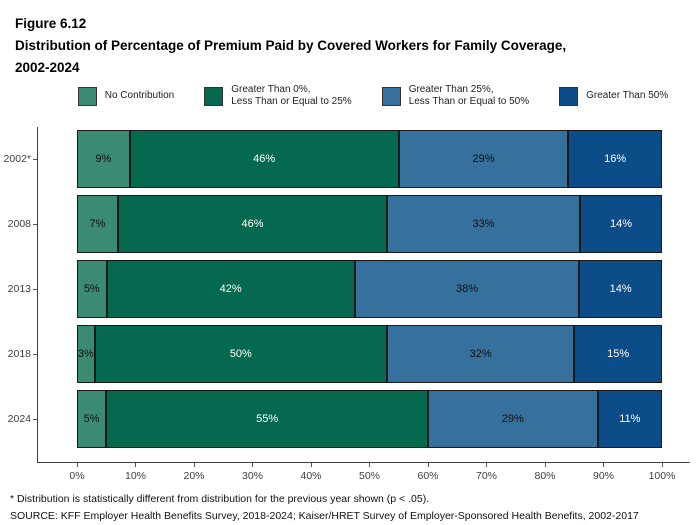 The width and height of the screenshot is (698, 525). I want to click on y-axis-labels: 2002* 2008 2013 2018 2024, so click(15, 292).